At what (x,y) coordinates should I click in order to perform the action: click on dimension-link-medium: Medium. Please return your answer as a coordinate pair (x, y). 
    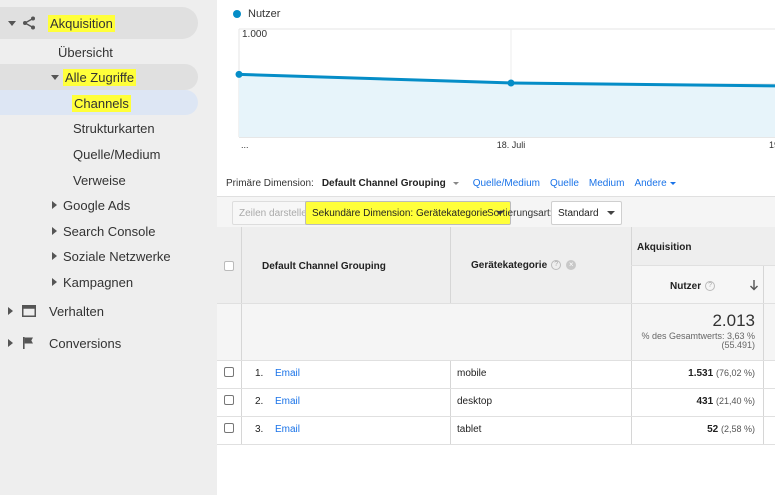
    Looking at the image, I should click on (606, 183).